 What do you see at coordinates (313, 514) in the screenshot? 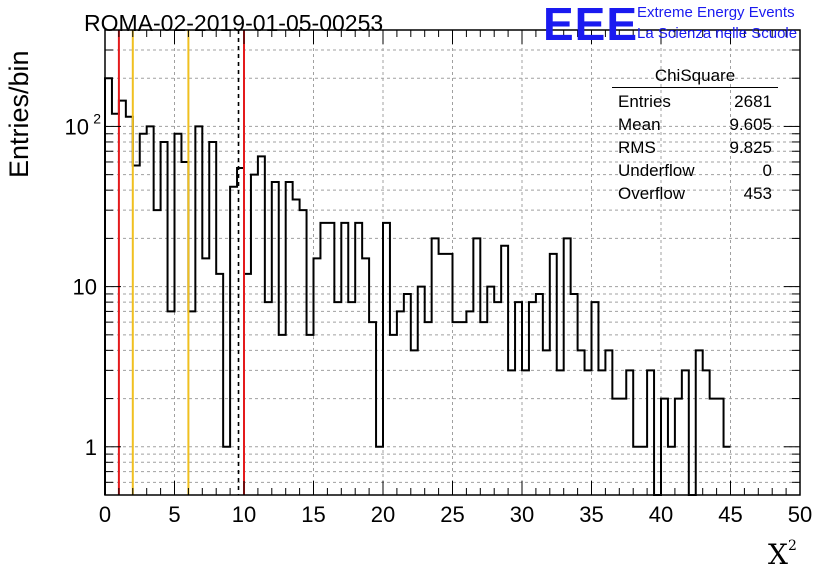
I see `x-tick-label: 15` at bounding box center [313, 514].